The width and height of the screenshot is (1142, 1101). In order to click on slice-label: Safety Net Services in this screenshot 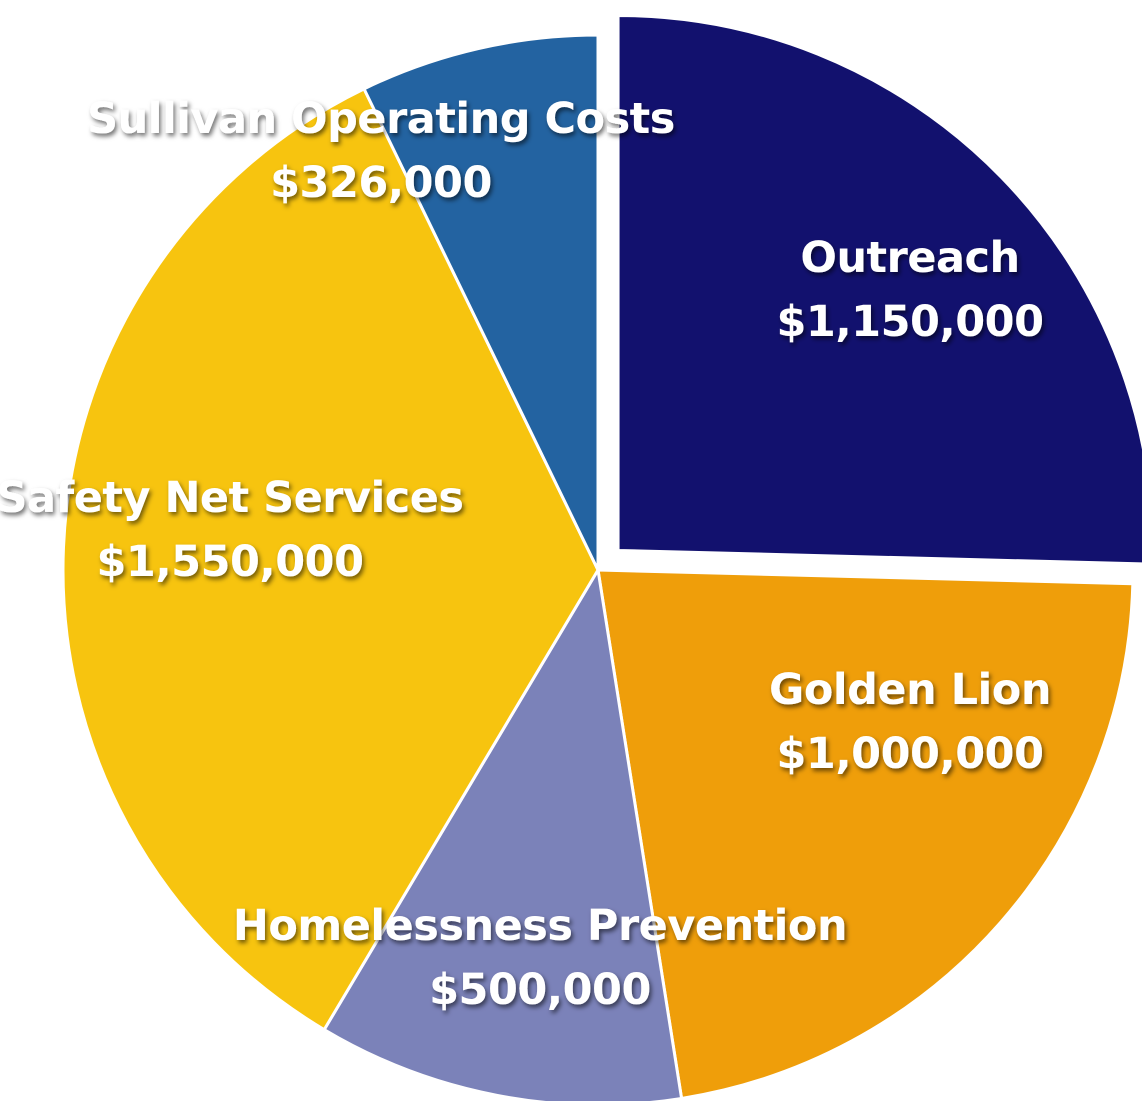, I will do `click(231, 498)`.